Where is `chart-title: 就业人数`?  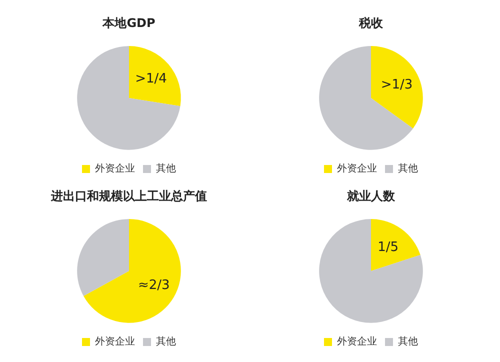
chart-title: 就业人数 is located at coordinates (371, 196).